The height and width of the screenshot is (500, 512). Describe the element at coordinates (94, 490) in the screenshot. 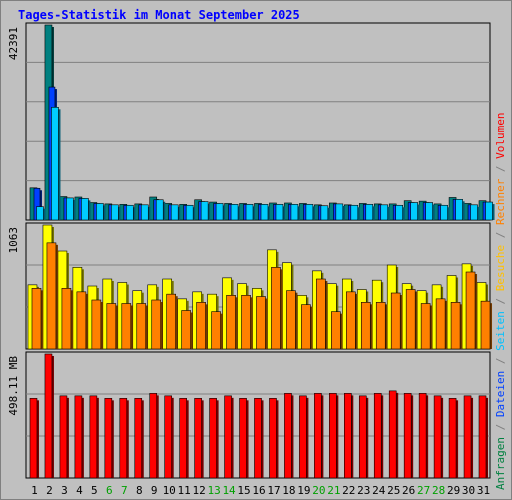

I see `x-tick-label-5: 5` at that location.